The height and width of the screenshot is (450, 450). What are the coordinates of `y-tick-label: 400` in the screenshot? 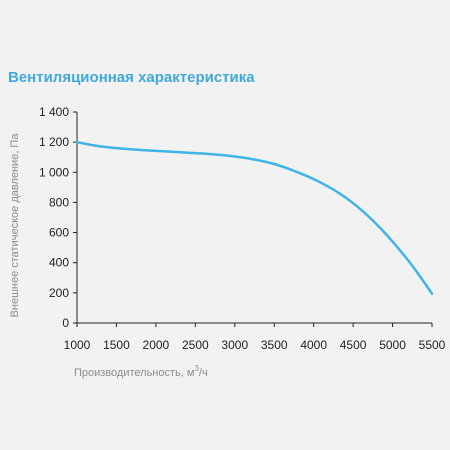 It's located at (59, 263).